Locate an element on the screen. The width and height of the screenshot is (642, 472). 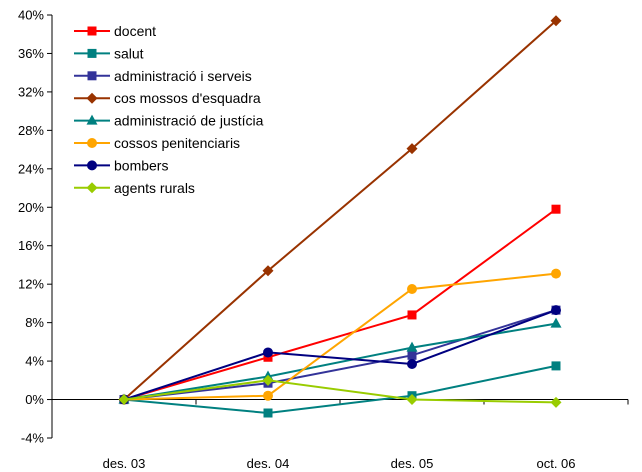
legend-label: cos mossos d'esquadra is located at coordinates (187, 98).